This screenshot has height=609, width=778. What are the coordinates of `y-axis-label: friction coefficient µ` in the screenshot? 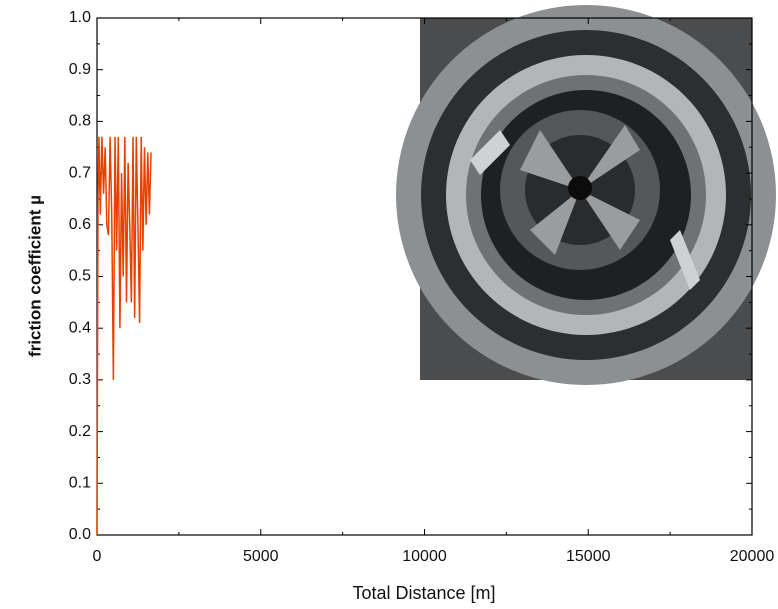 It's located at (34, 276).